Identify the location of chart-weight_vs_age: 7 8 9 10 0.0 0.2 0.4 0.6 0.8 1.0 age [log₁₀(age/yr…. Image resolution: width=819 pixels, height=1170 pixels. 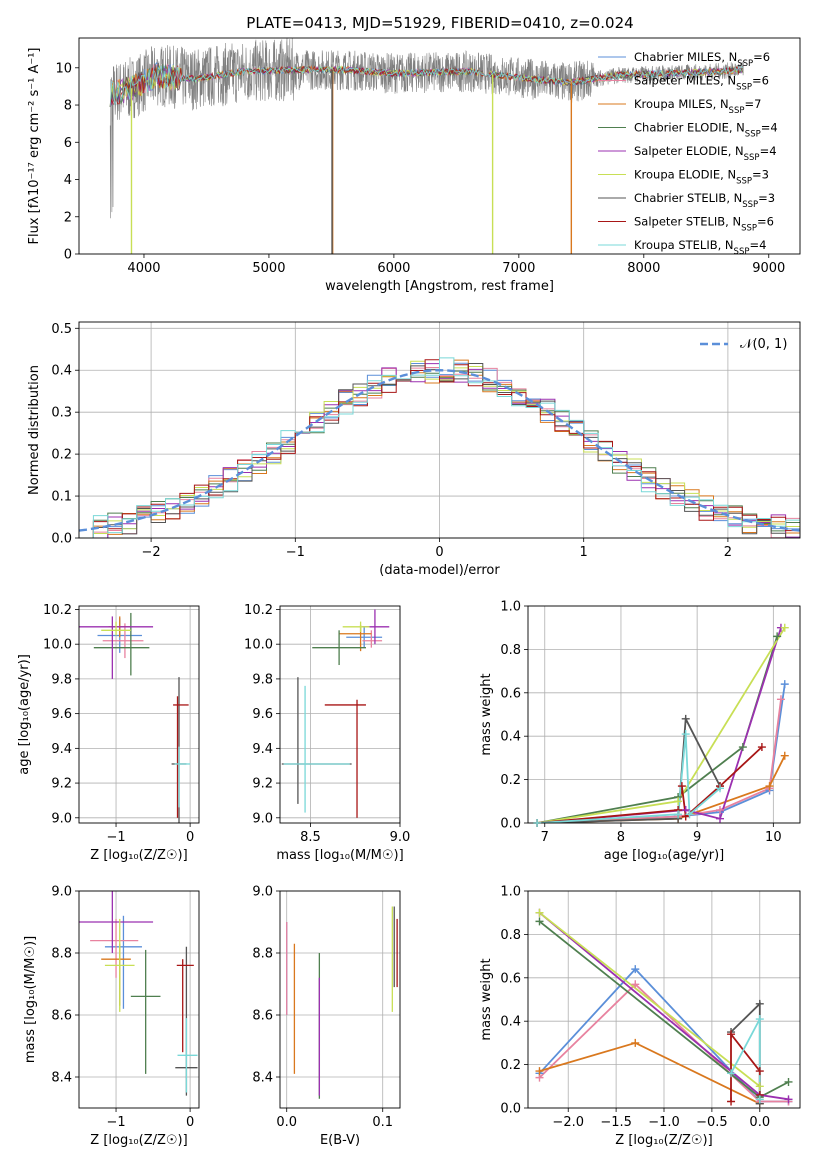
(640, 731).